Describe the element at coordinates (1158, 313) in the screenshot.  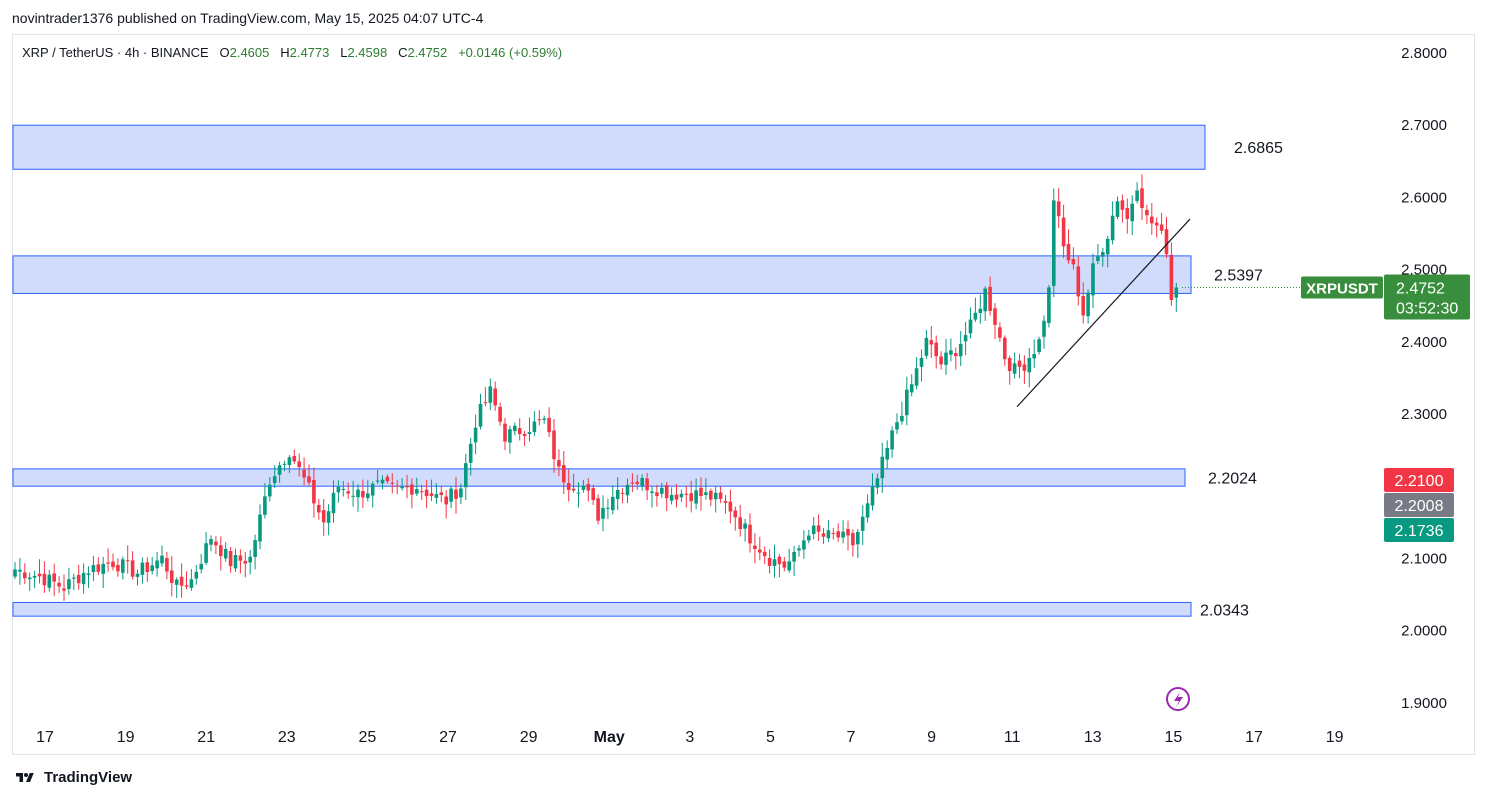
I see `overlays-layer` at that location.